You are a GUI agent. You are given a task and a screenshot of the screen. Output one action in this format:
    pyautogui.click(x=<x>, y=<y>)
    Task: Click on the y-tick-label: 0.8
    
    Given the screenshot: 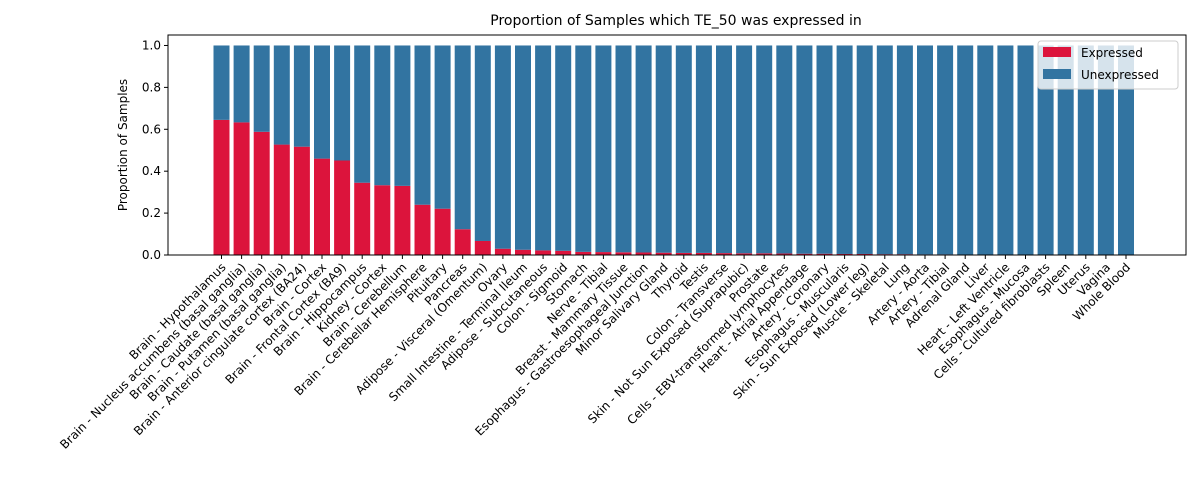 What is the action you would take?
    pyautogui.click(x=151, y=87)
    